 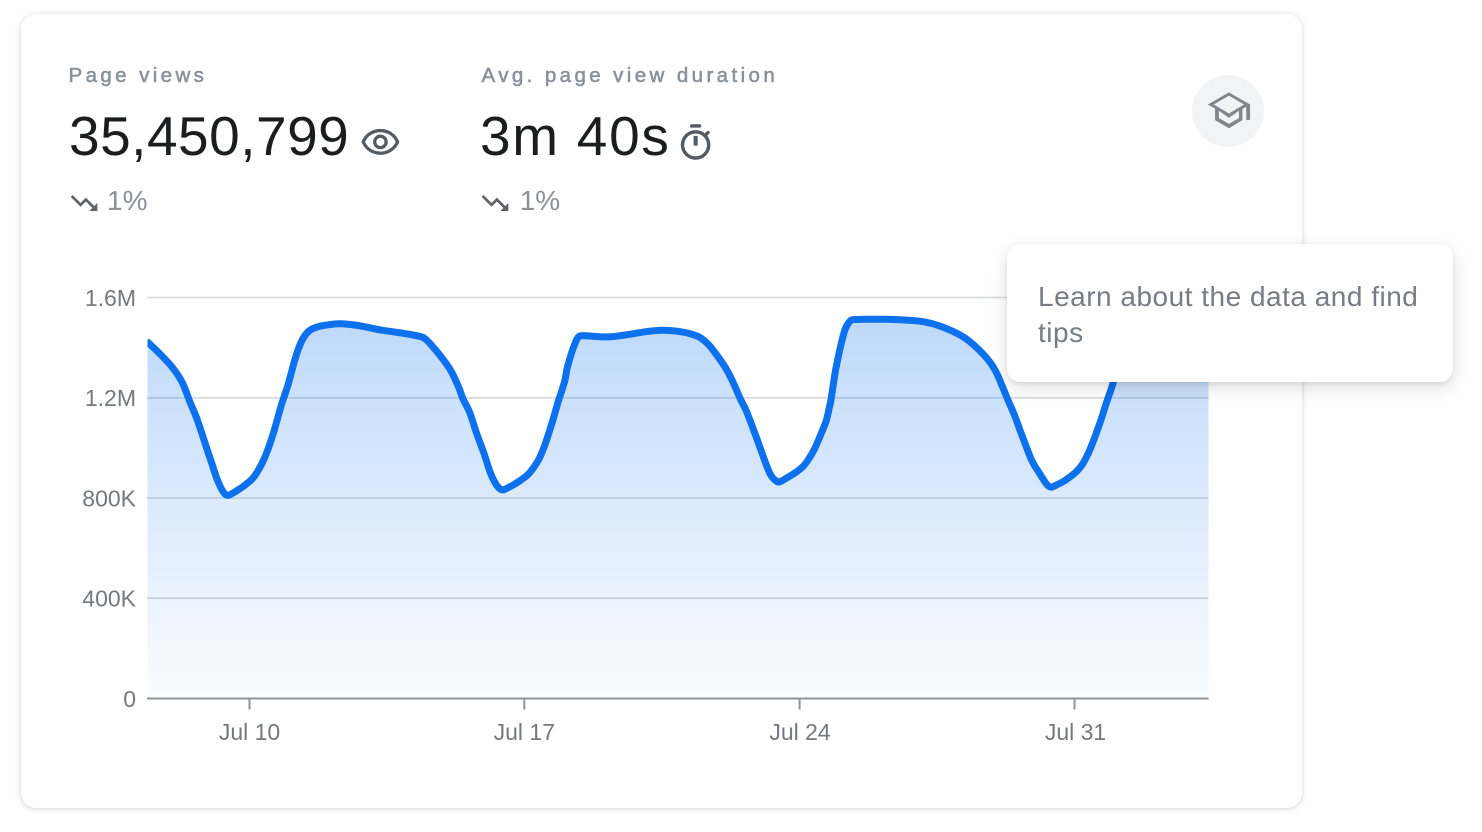 What do you see at coordinates (249, 732) in the screenshot?
I see `svg-text: Jul 10` at bounding box center [249, 732].